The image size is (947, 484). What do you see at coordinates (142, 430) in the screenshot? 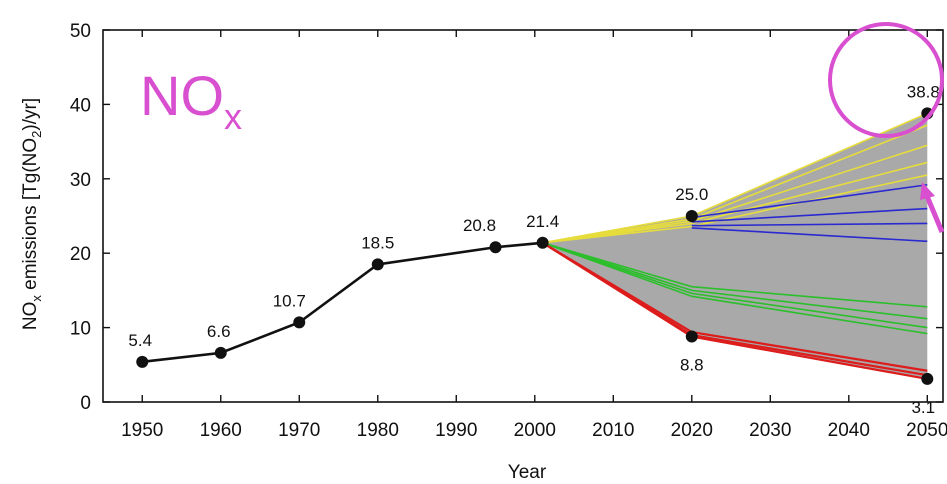
I see `x-tick-label-1950: 1950` at bounding box center [142, 430].